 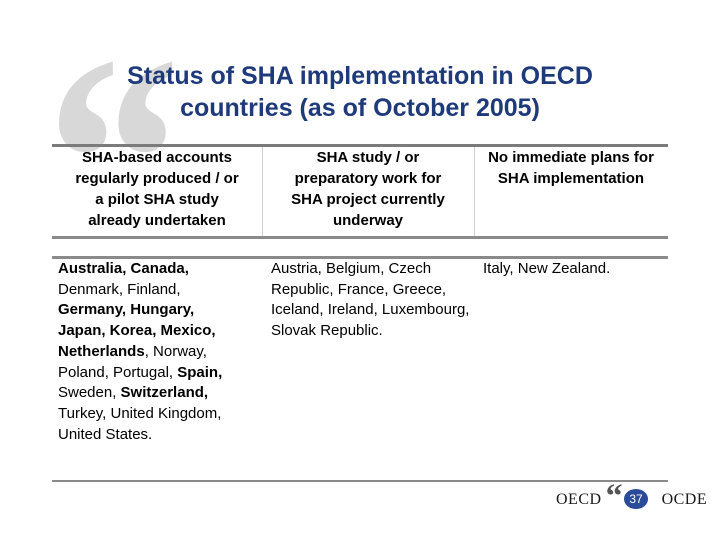 I want to click on country-text: Poland, Portugal,, so click(x=118, y=372).